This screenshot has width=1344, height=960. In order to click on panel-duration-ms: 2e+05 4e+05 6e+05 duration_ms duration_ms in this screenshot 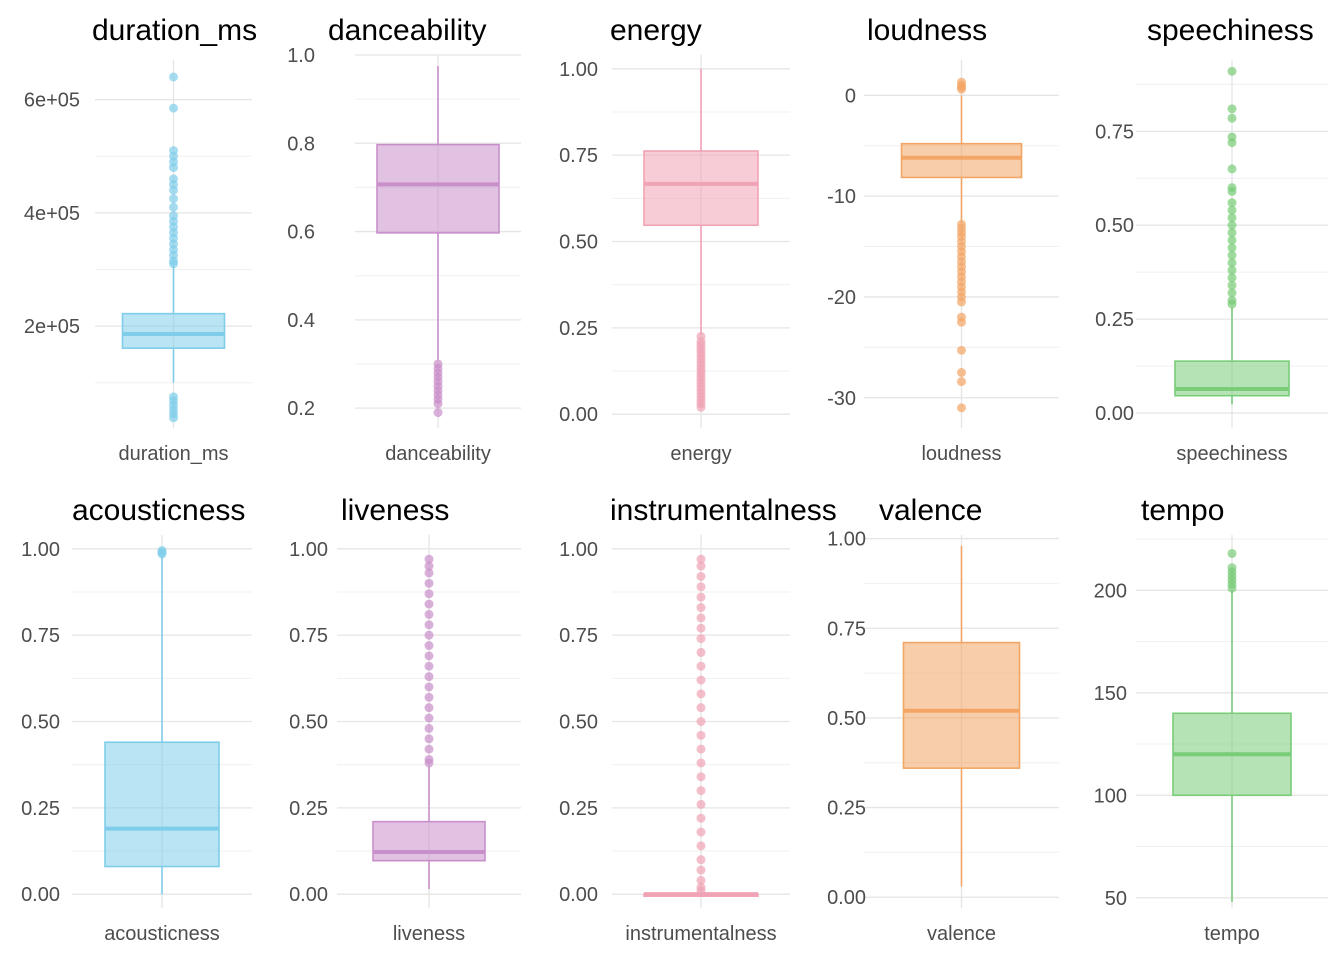, I will do `click(140, 239)`.